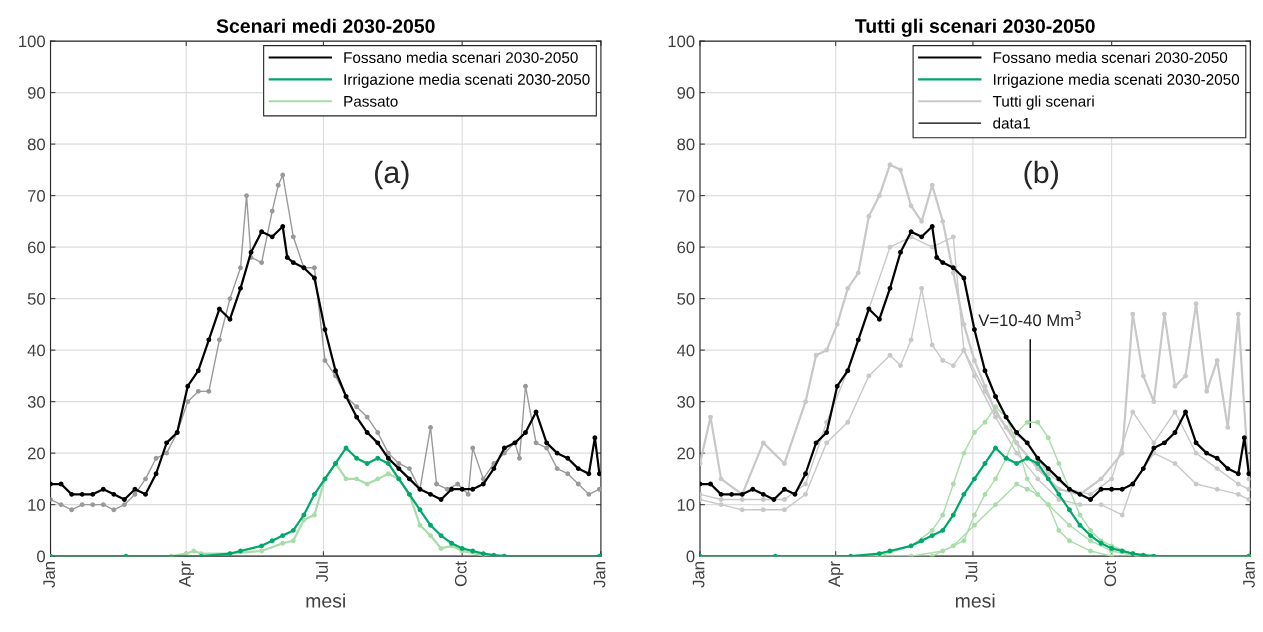  I want to click on legend-label: Passato, so click(371, 101).